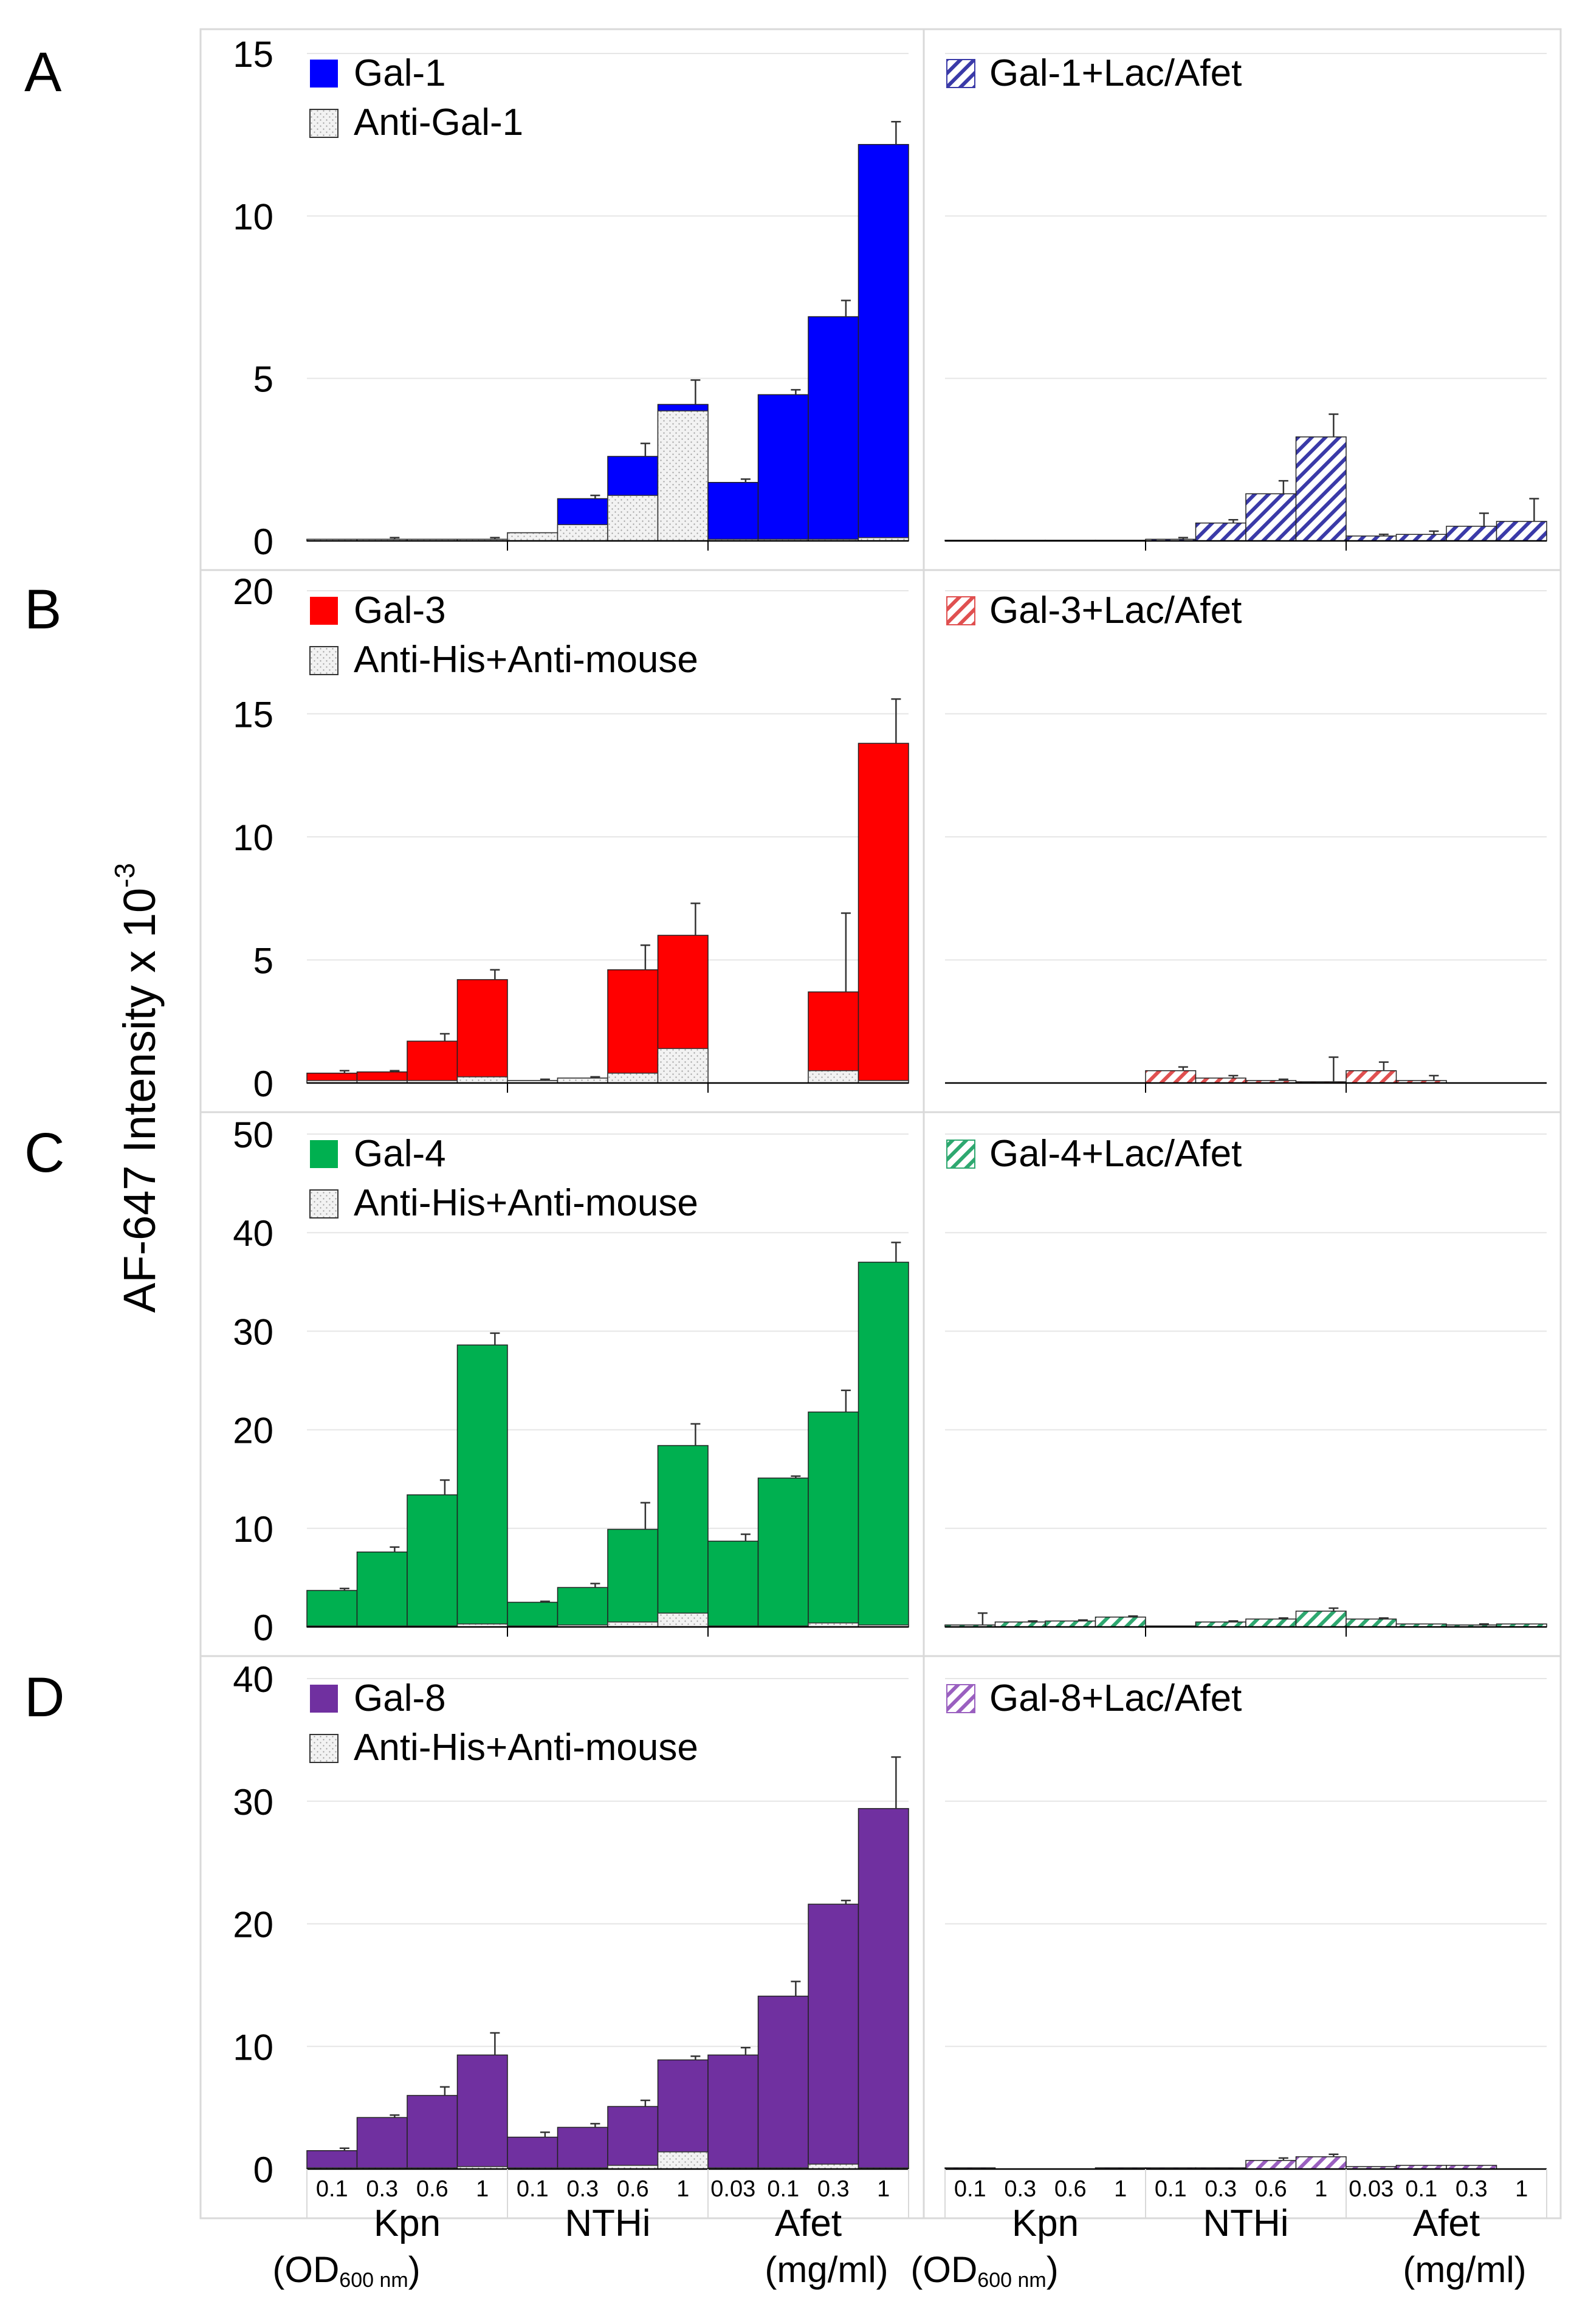  What do you see at coordinates (400, 1698) in the screenshot?
I see `legend-main-label: Gal-8` at bounding box center [400, 1698].